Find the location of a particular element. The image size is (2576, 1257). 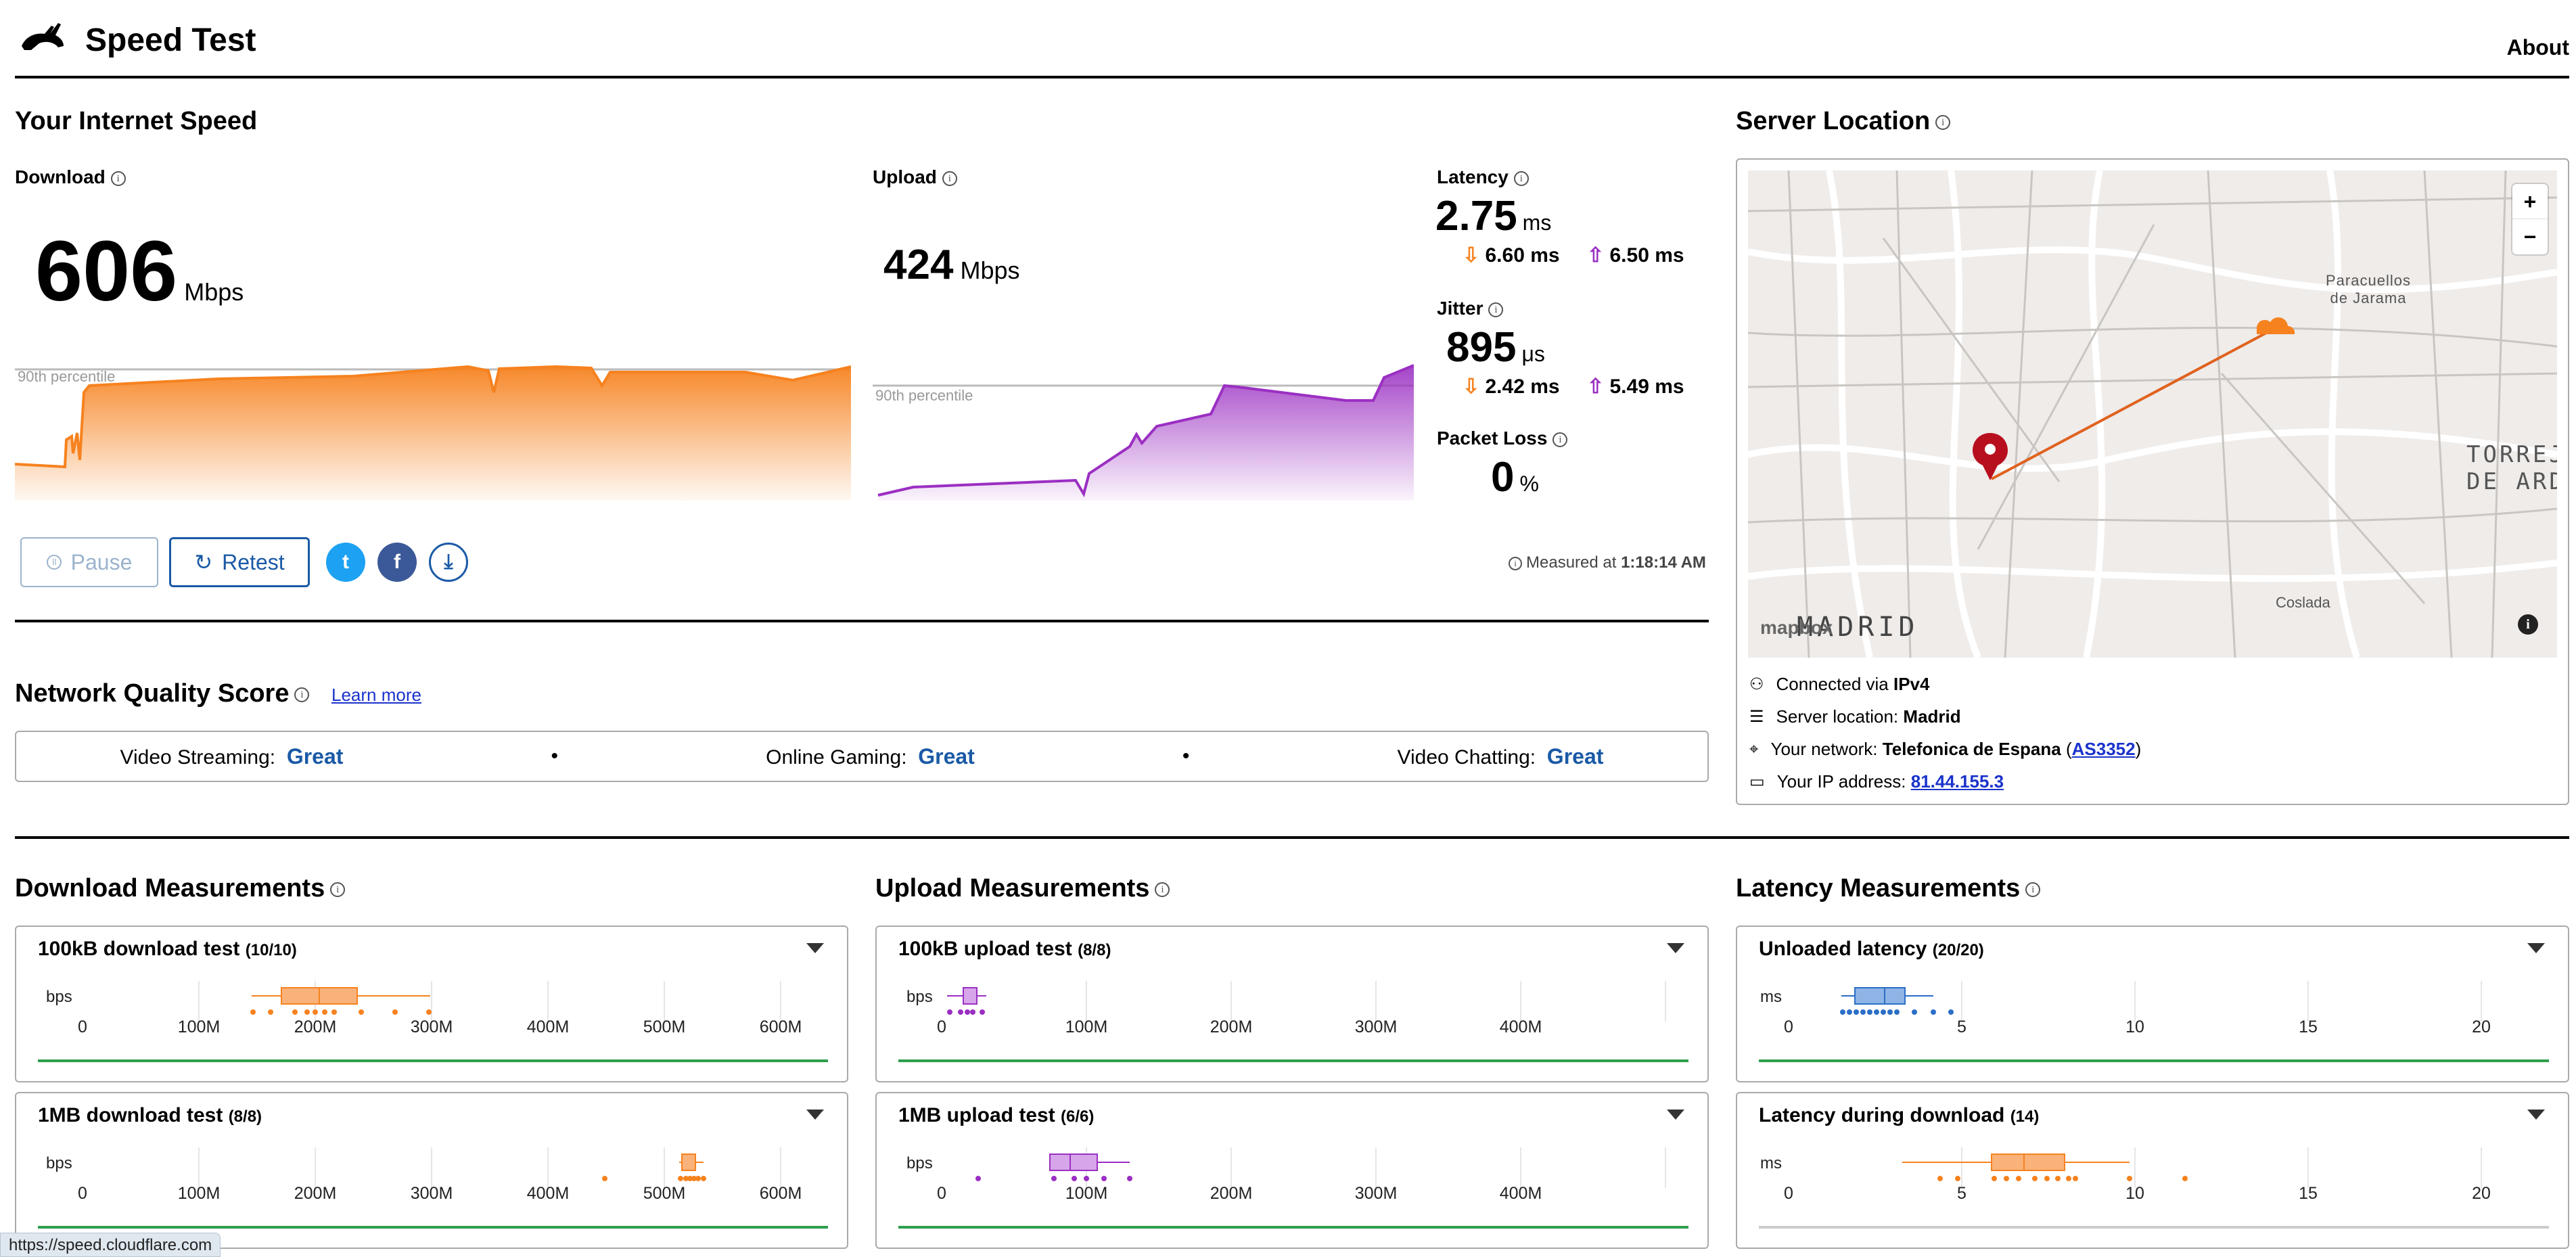

download-icon: ⤓ is located at coordinates (448, 562).